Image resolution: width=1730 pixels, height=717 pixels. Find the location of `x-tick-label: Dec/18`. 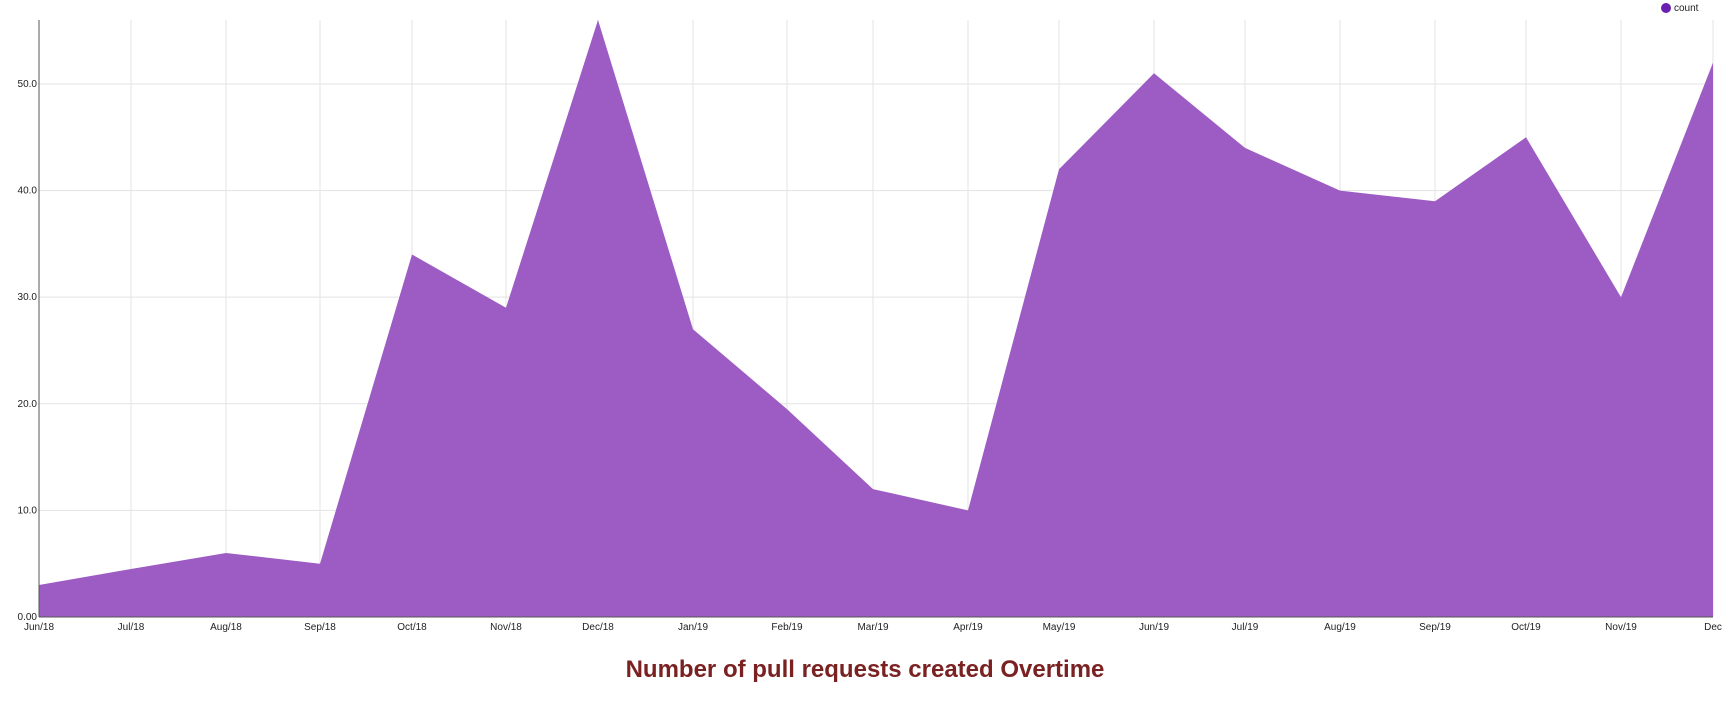

x-tick-label: Dec/18 is located at coordinates (598, 627).